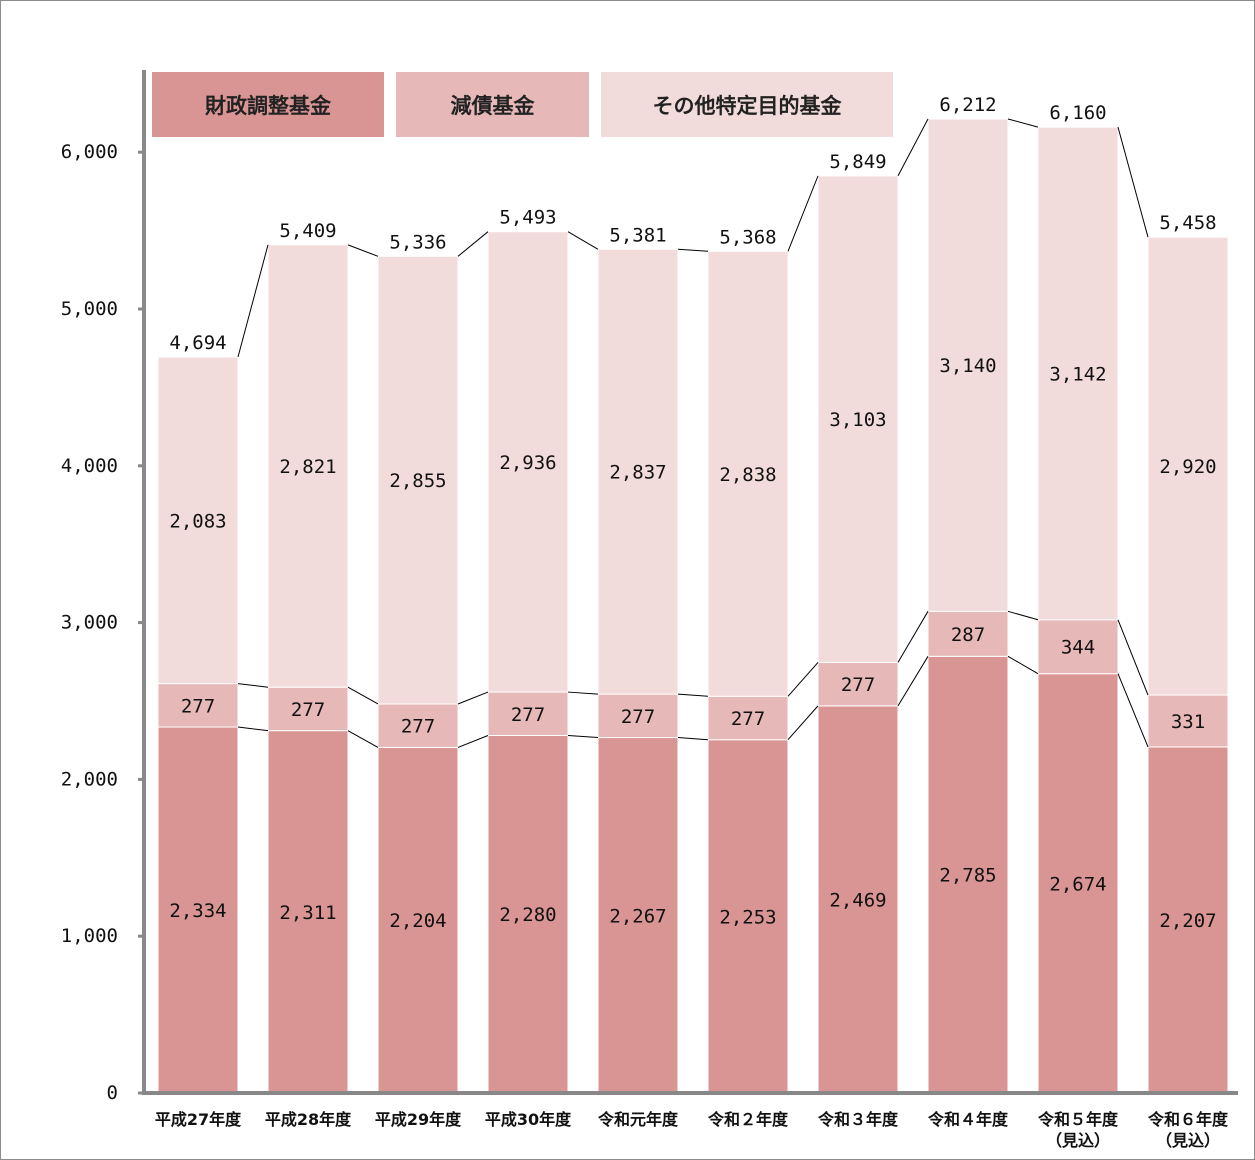  Describe the element at coordinates (89, 152) in the screenshot. I see `y-tick-label: 6,000` at that location.